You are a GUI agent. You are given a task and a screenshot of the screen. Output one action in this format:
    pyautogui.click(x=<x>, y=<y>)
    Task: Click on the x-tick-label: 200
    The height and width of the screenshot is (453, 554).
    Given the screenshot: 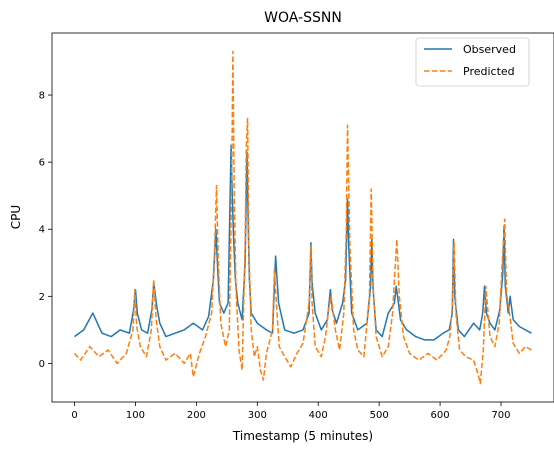 What is the action you would take?
    pyautogui.click(x=196, y=415)
    